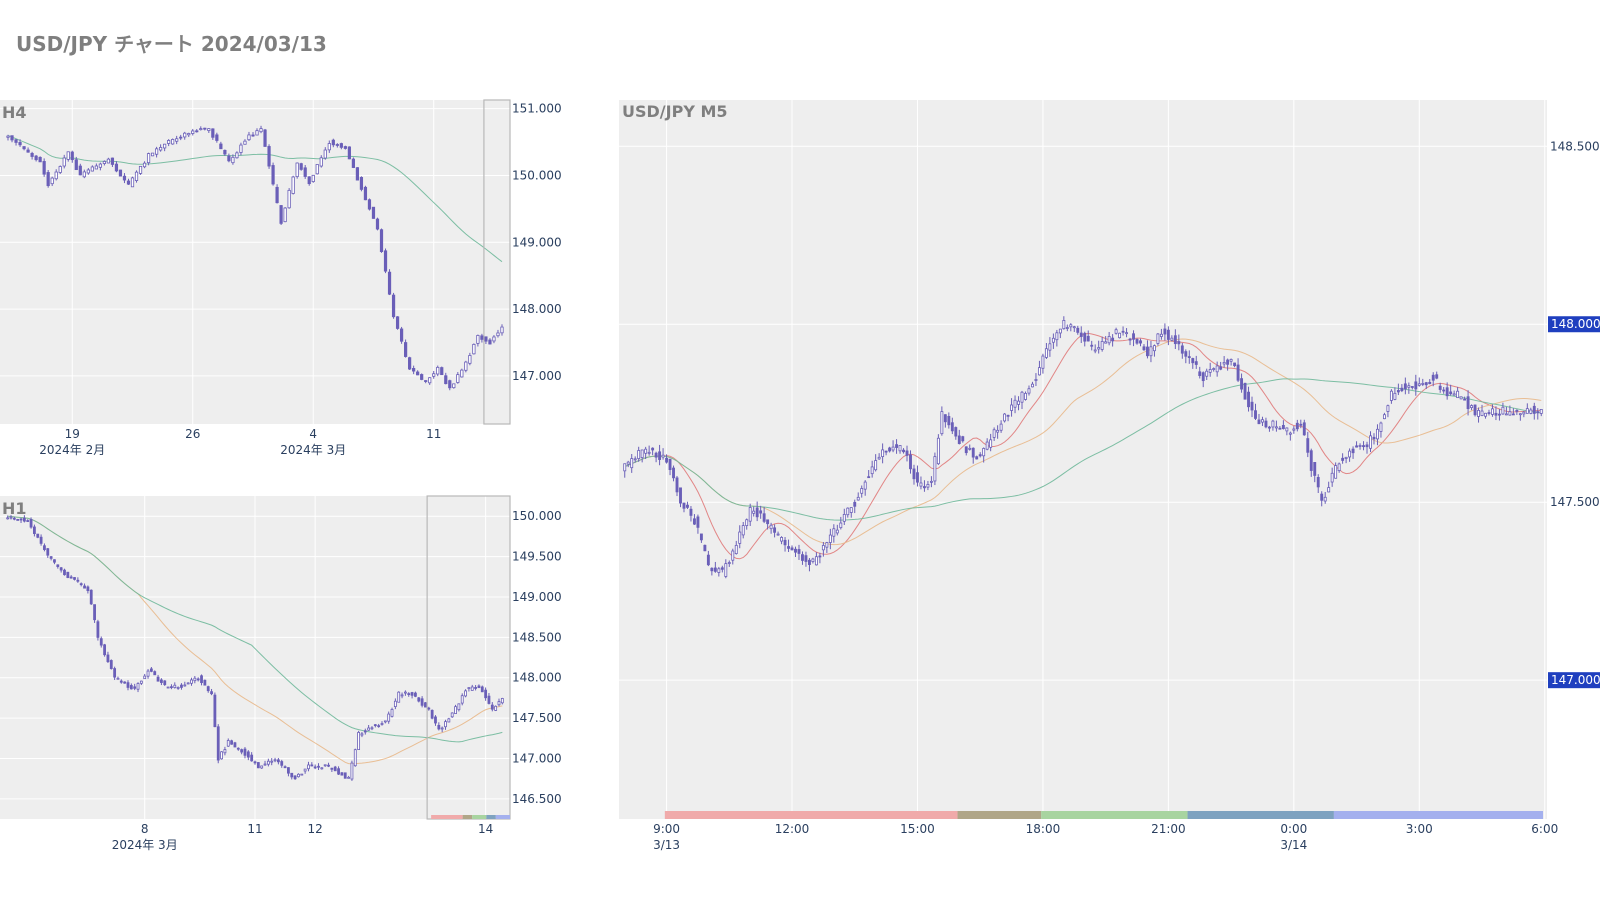 Image resolution: width=1600 pixels, height=900 pixels. I want to click on m5-x-tick-label: 15:00, so click(917, 829).